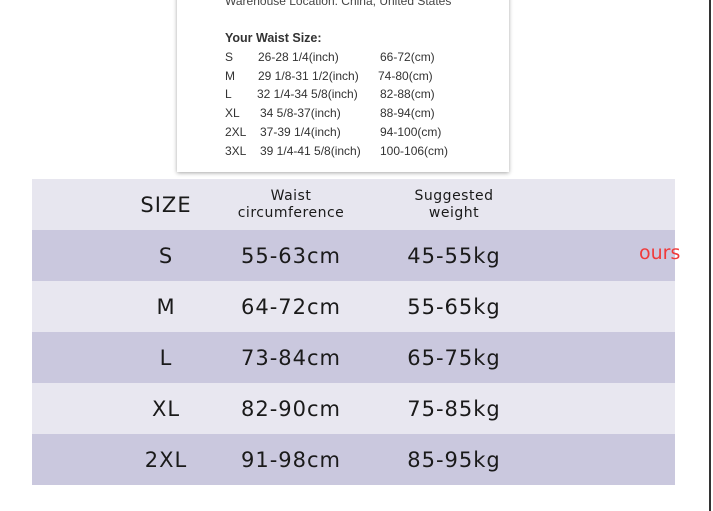 The width and height of the screenshot is (713, 511). Describe the element at coordinates (291, 459) in the screenshot. I see `cell-waist: 91-98cm` at that location.